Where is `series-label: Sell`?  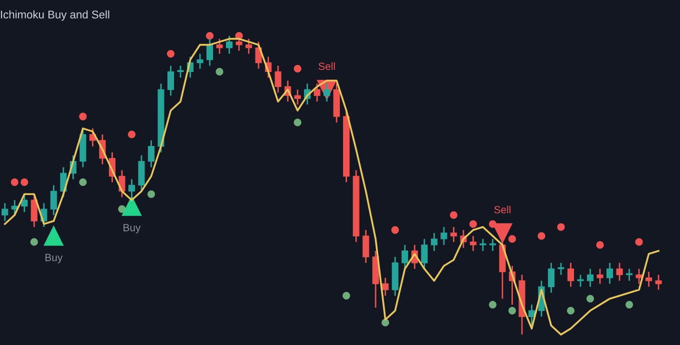 series-label: Sell is located at coordinates (326, 66).